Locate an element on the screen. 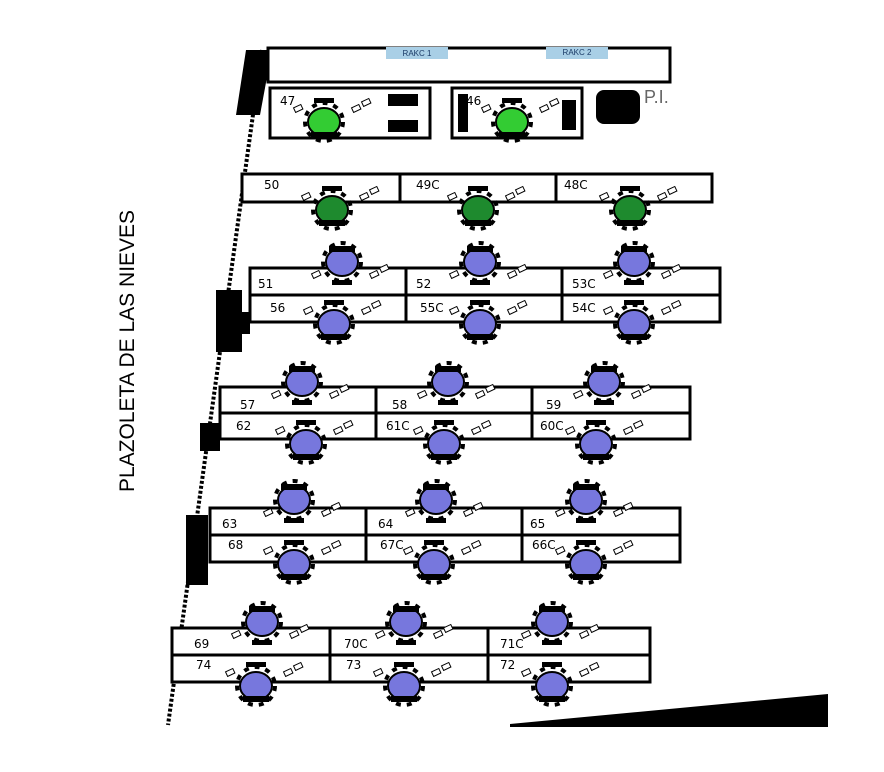 The width and height of the screenshot is (884, 772). workstation-label: 61C is located at coordinates (398, 426).